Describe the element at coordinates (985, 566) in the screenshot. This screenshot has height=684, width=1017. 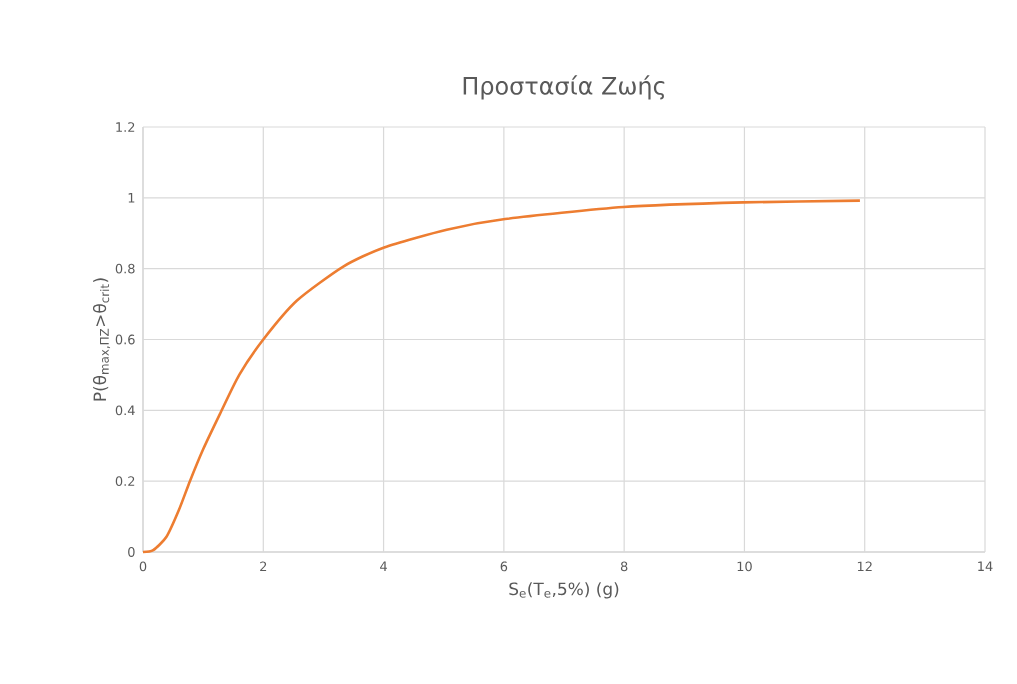
I see `x-tick-label: 14` at that location.